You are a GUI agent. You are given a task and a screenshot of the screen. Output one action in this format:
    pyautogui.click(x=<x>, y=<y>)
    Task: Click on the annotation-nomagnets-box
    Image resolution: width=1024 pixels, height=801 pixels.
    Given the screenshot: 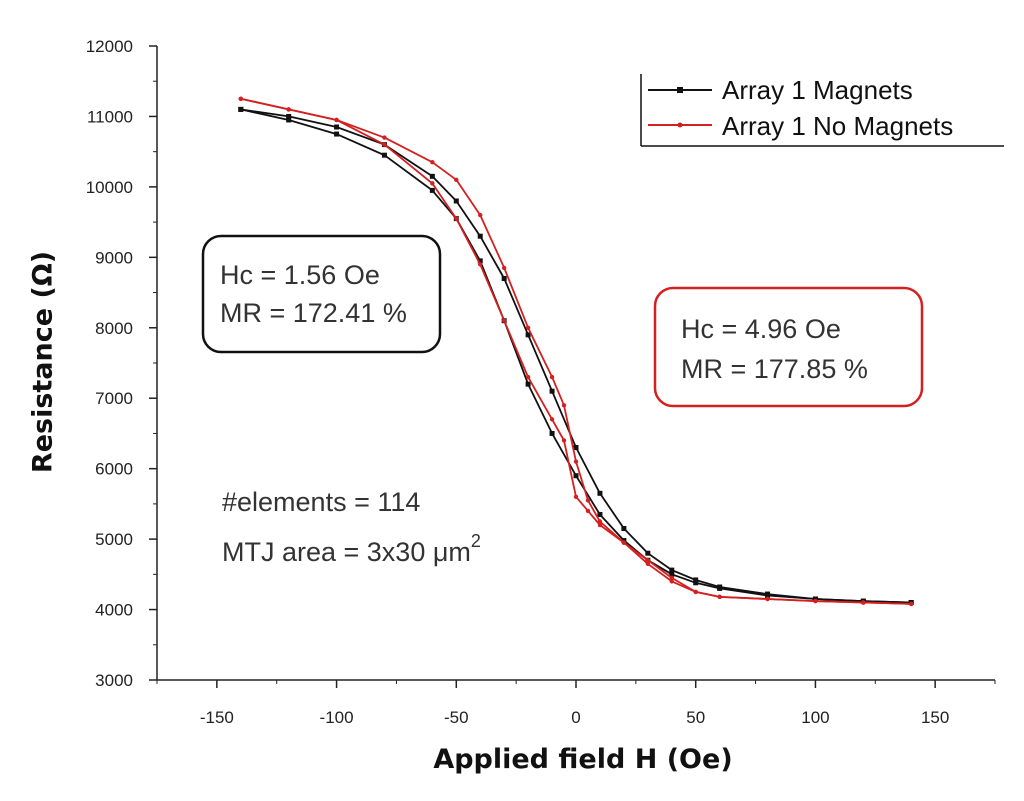 What is the action you would take?
    pyautogui.click(x=788, y=347)
    